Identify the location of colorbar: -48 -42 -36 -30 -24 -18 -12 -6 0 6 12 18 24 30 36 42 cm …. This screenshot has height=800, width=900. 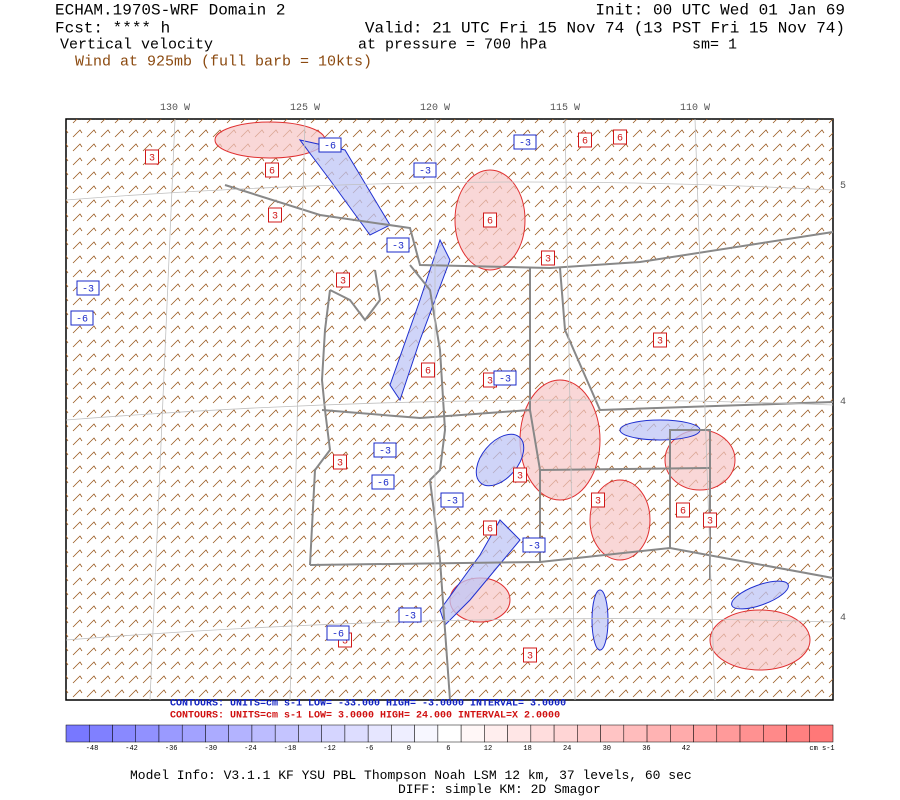
(450, 738).